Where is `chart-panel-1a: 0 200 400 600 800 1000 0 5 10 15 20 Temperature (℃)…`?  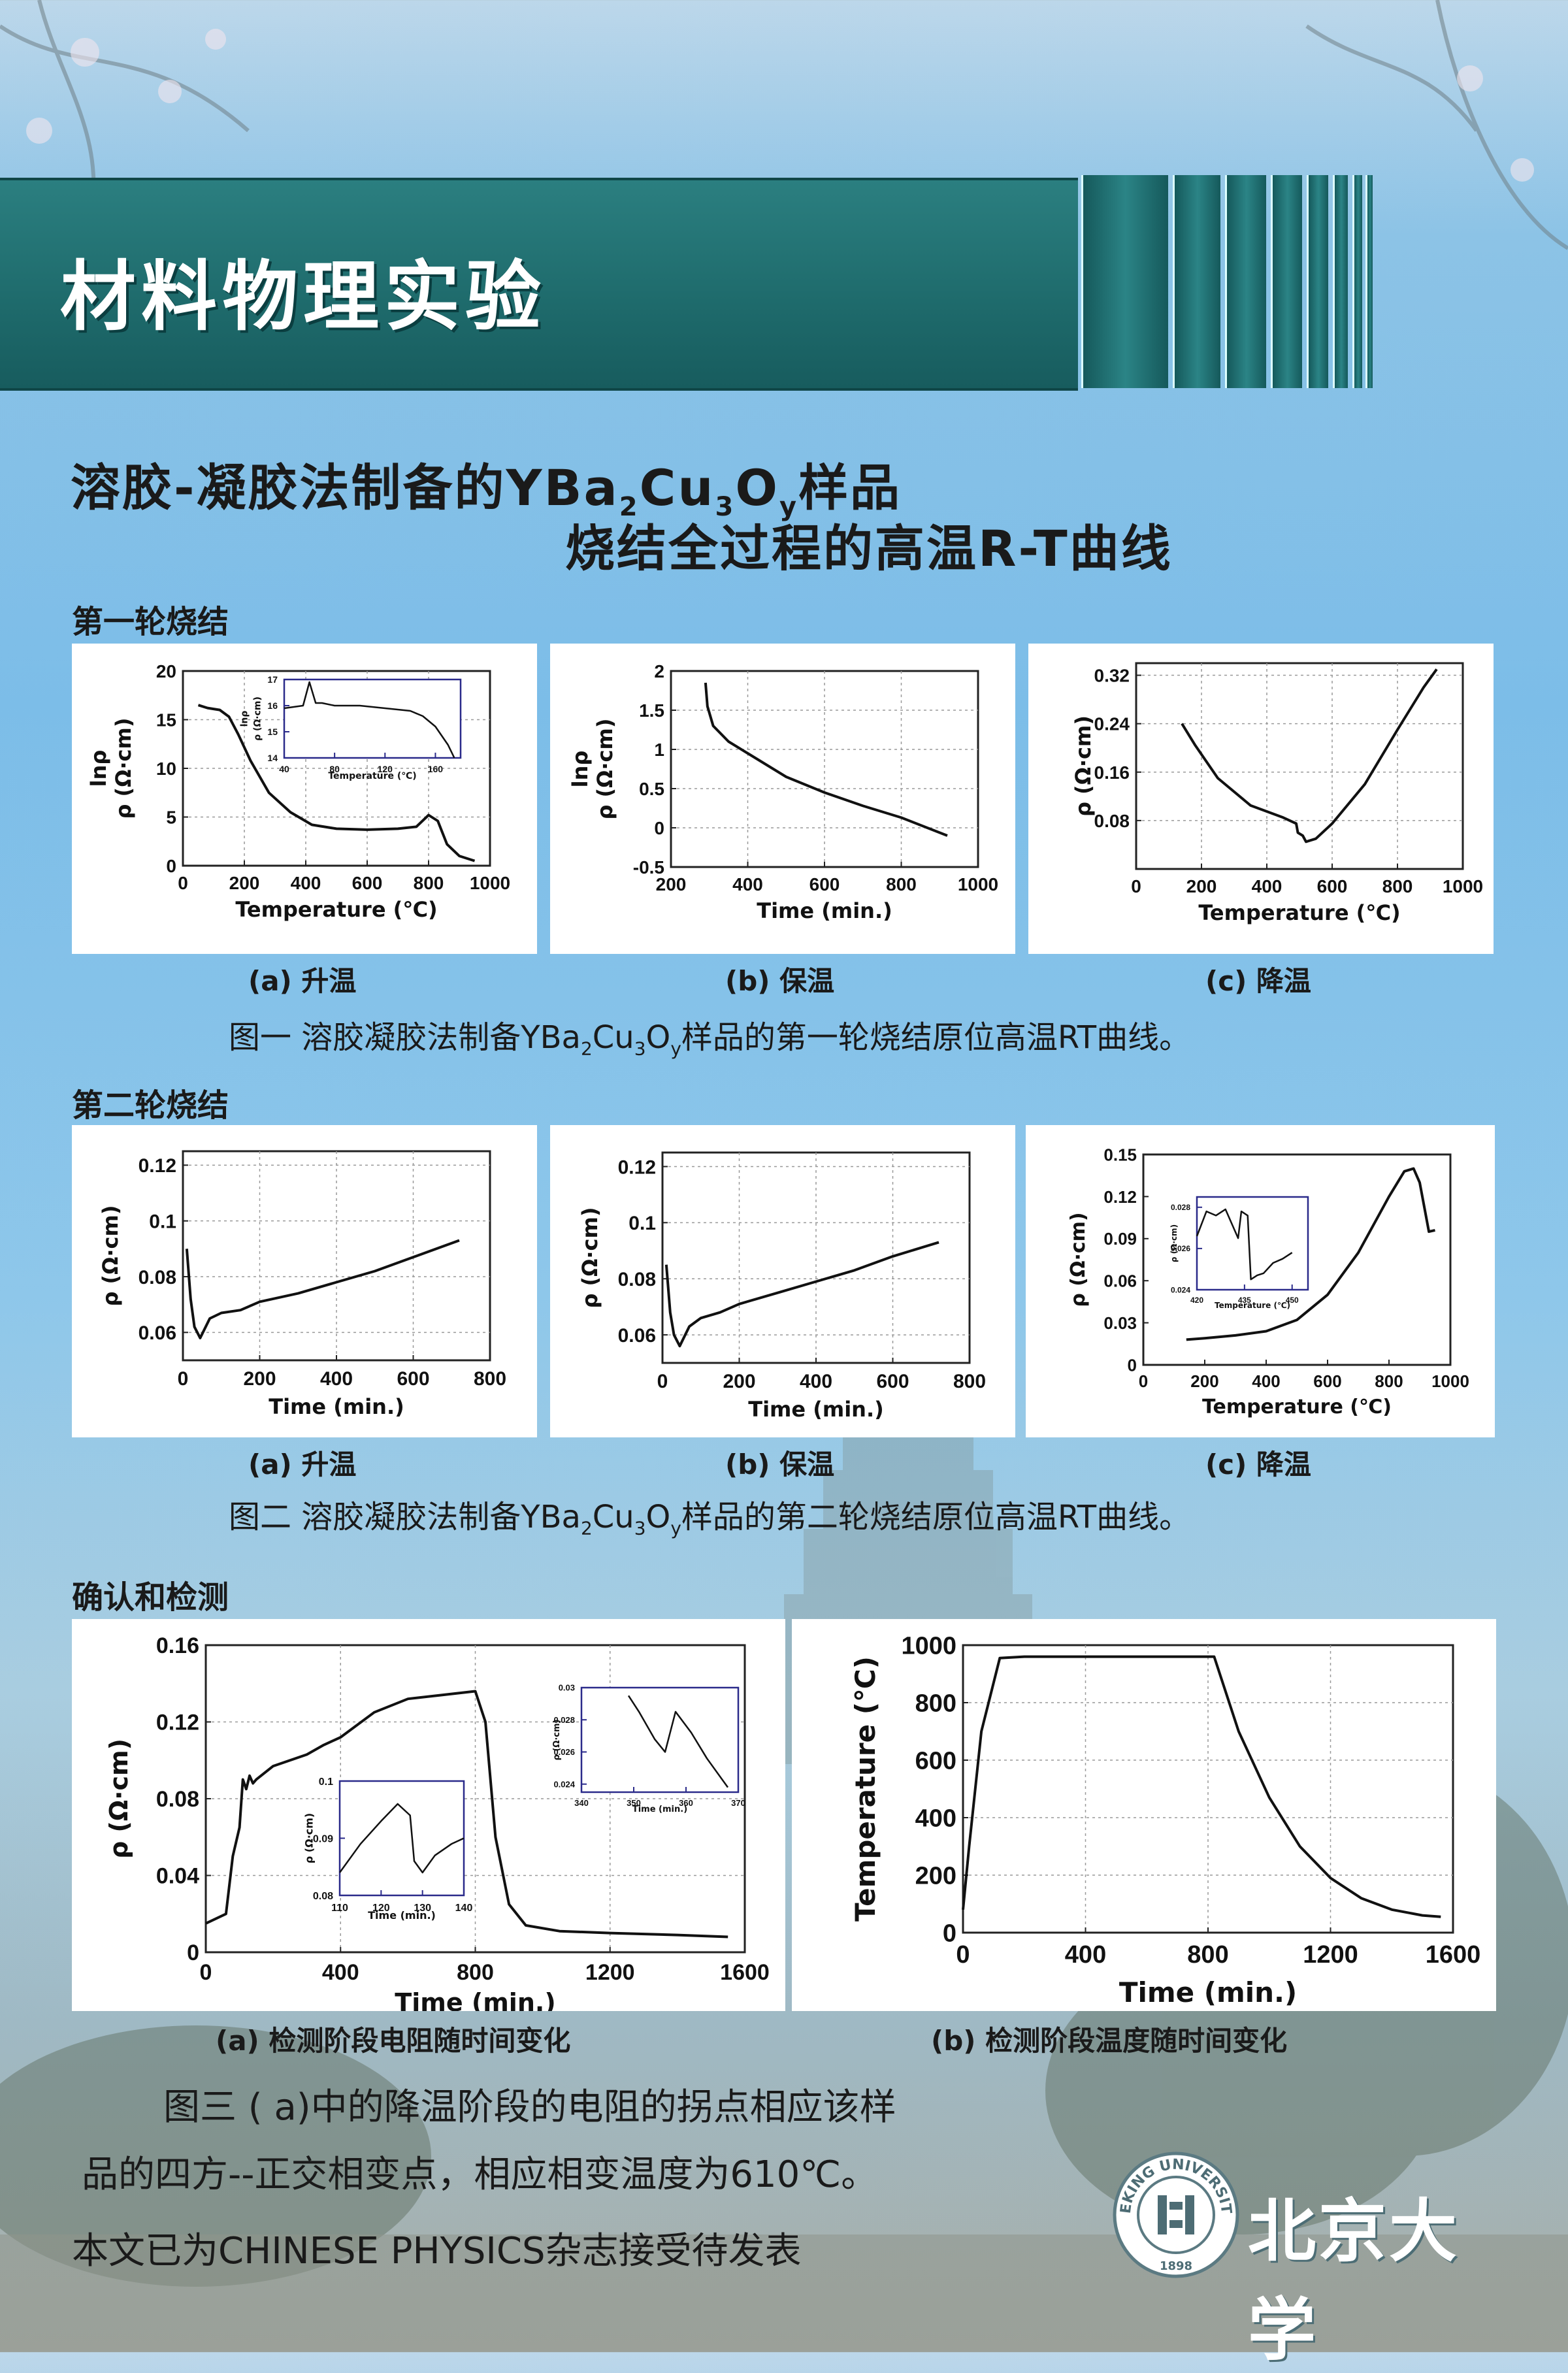 chart-panel-1a: 0 200 400 600 800 1000 0 5 10 15 20 Temperature (℃)… is located at coordinates (304, 799).